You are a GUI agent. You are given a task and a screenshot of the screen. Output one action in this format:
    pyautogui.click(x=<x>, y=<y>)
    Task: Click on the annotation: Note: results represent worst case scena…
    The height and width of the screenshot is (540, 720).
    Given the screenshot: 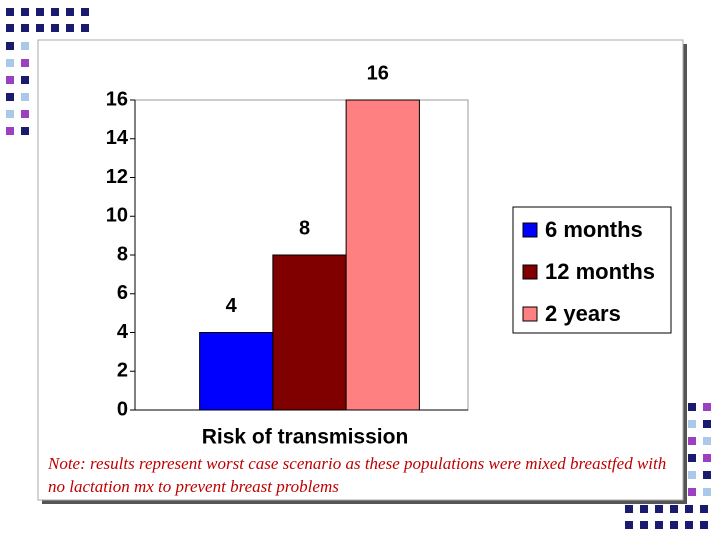 What is the action you would take?
    pyautogui.click(x=357, y=475)
    